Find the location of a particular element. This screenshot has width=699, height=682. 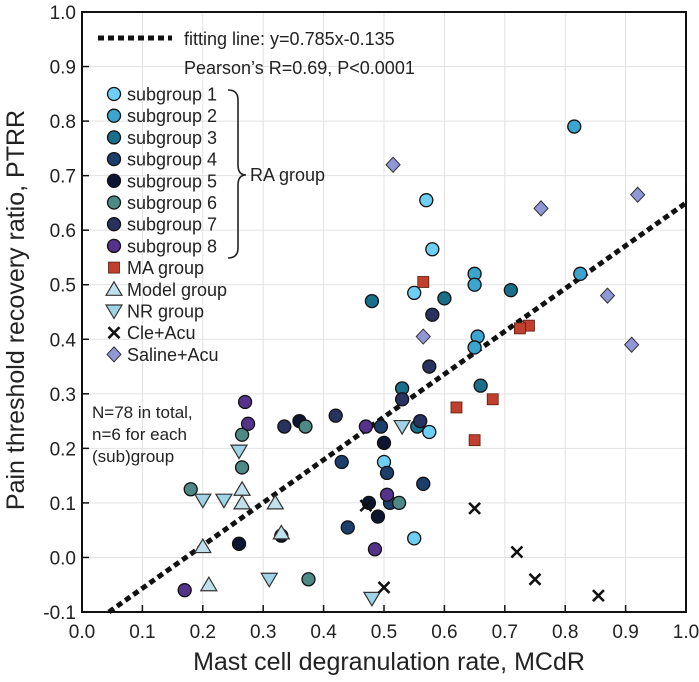

legend-entry-label: NR group is located at coordinates (165, 312).